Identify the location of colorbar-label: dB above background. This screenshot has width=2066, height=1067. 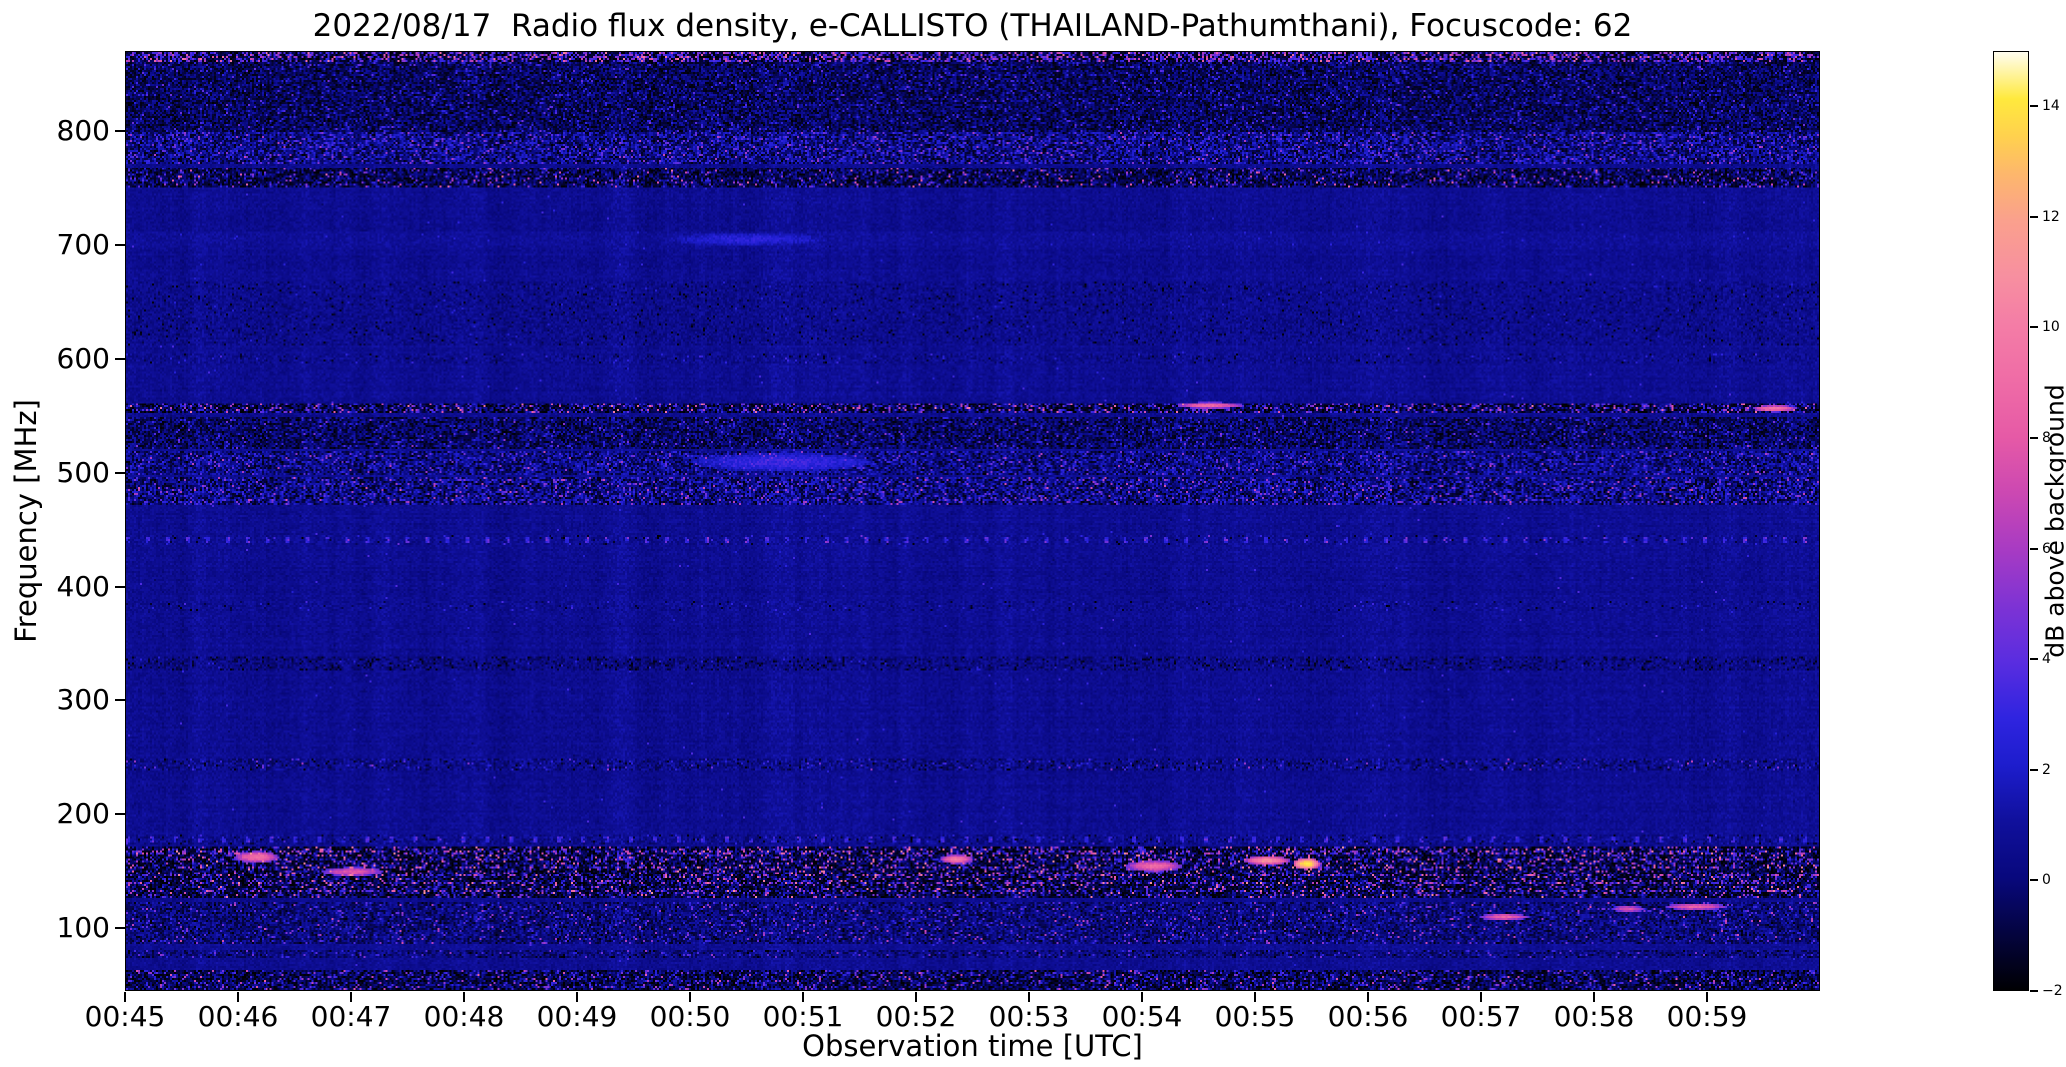
(2053, 521).